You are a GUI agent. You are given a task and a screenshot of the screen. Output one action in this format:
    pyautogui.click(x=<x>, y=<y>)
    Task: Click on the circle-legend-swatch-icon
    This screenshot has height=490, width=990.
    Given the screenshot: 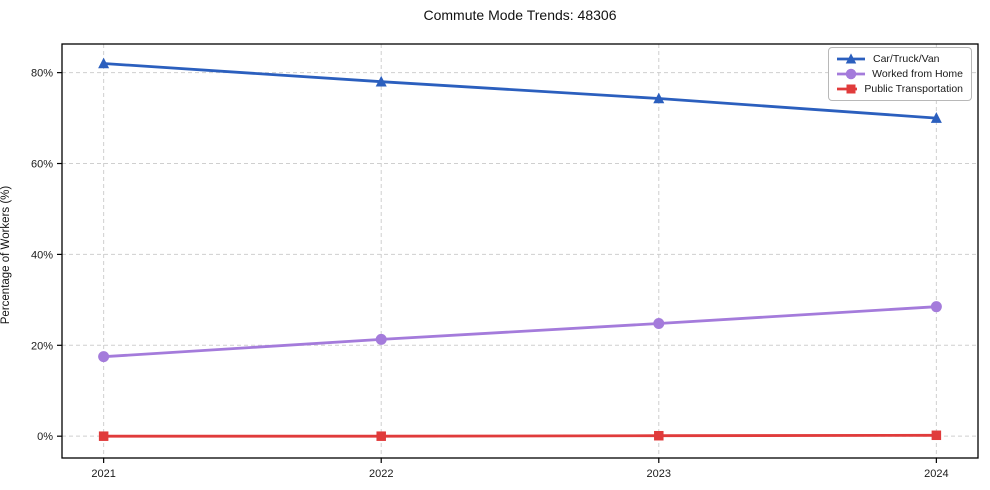 What is the action you would take?
    pyautogui.click(x=851, y=74)
    